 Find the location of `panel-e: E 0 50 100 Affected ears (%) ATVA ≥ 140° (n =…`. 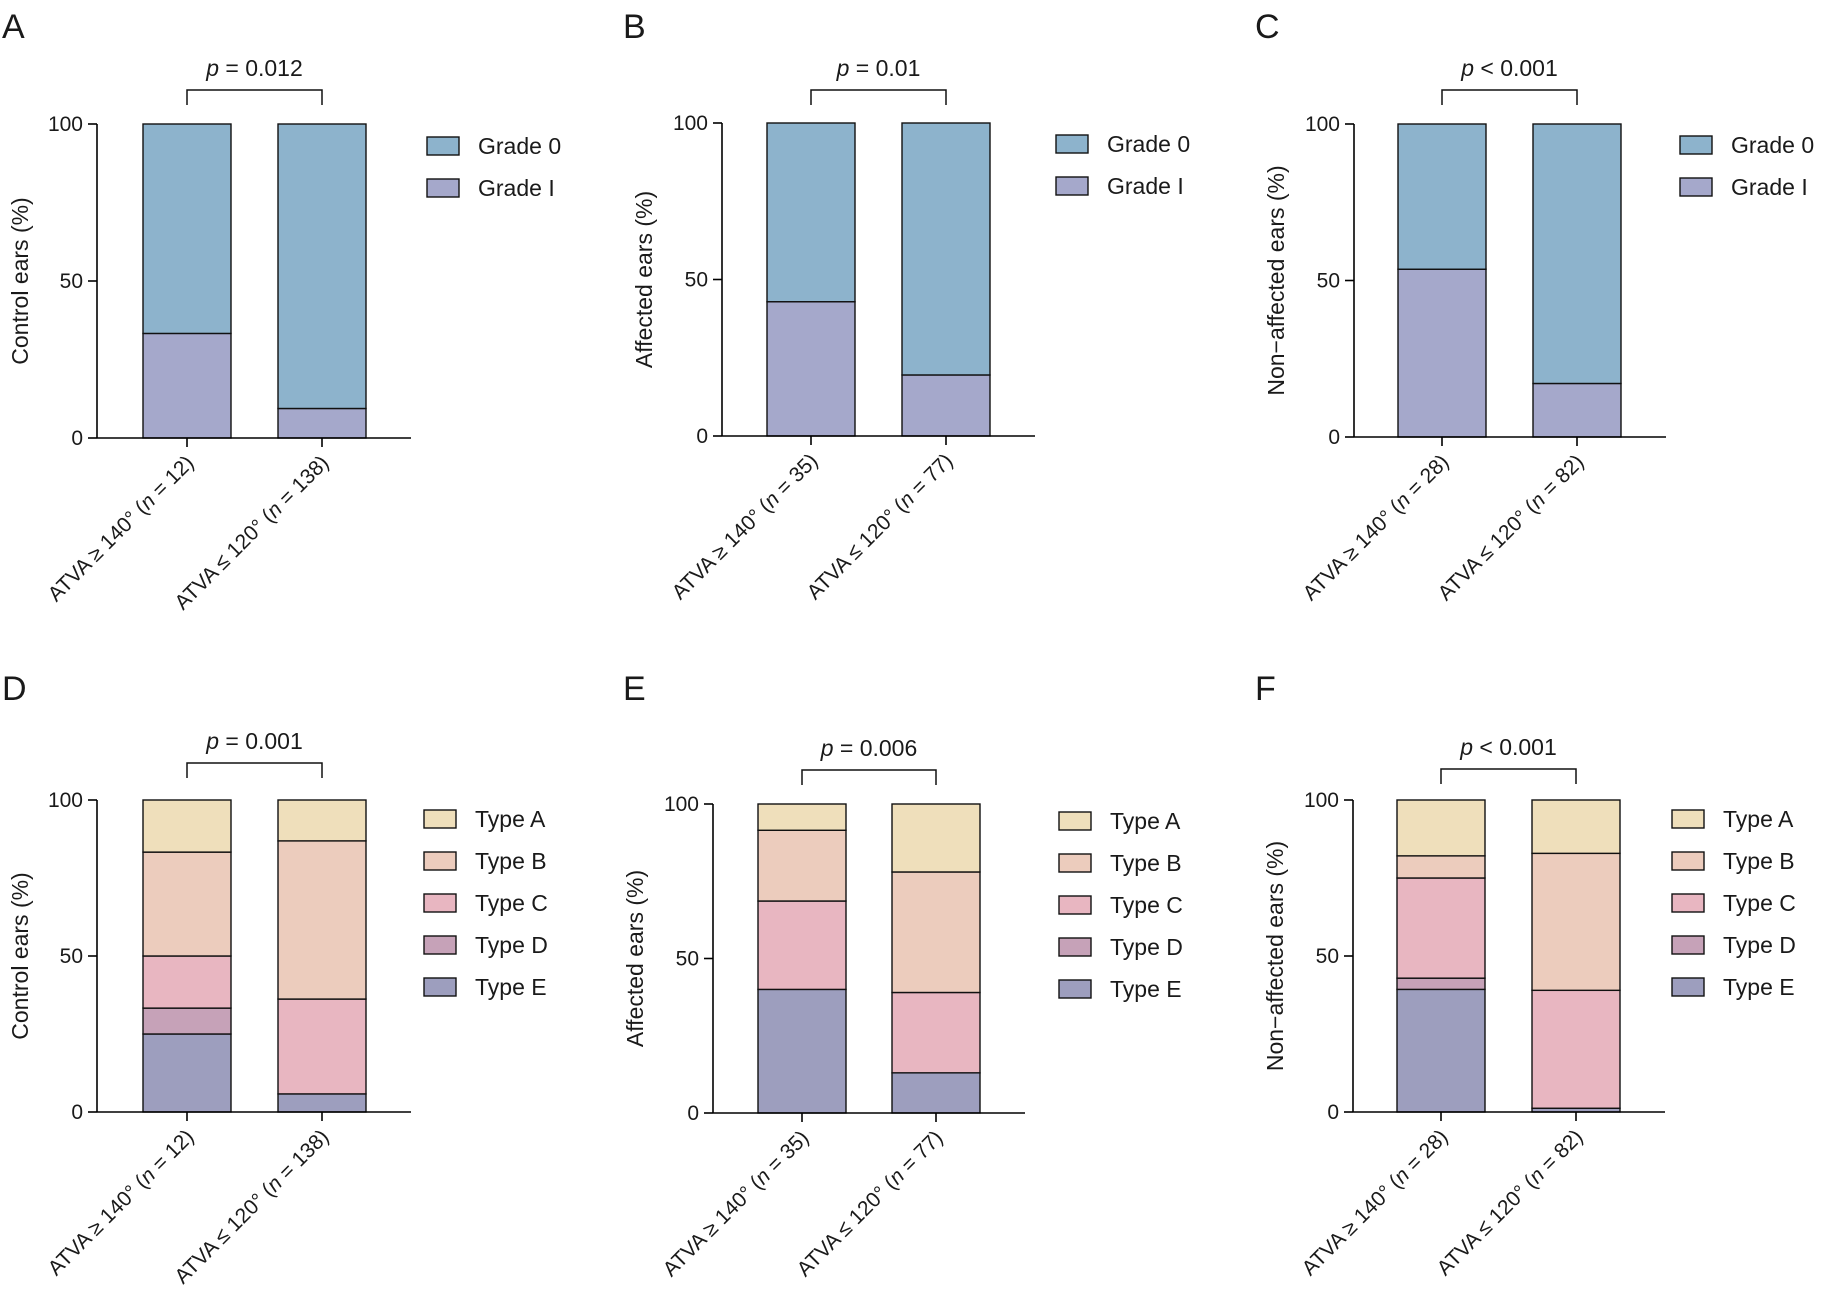

panel-e: E 0 50 100 Affected ears (%) ATVA ≥ 140° (n =… is located at coordinates (902, 975).